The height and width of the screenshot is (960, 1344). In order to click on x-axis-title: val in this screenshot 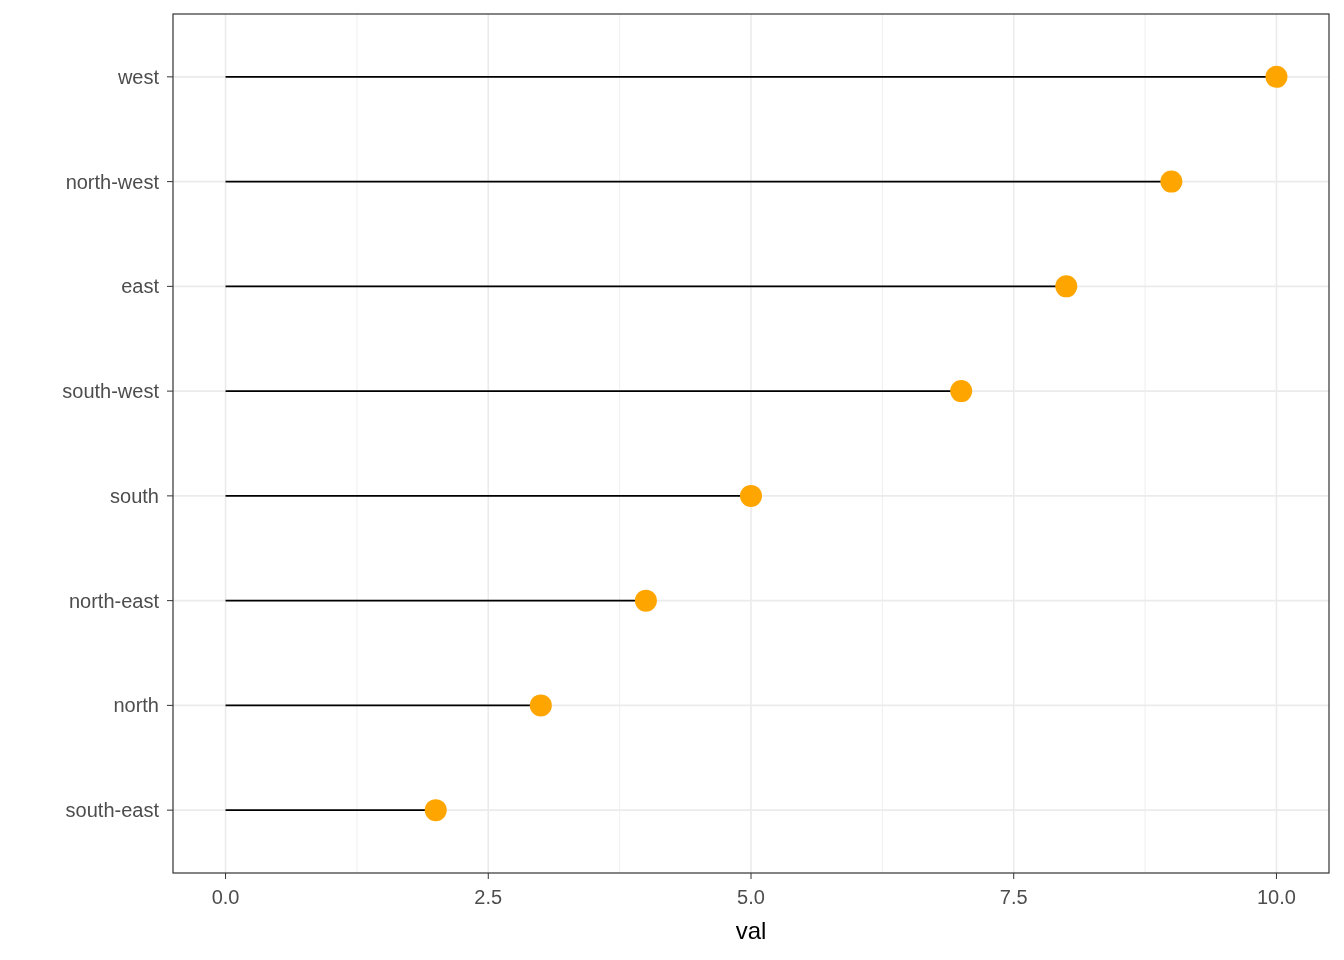, I will do `click(751, 930)`.